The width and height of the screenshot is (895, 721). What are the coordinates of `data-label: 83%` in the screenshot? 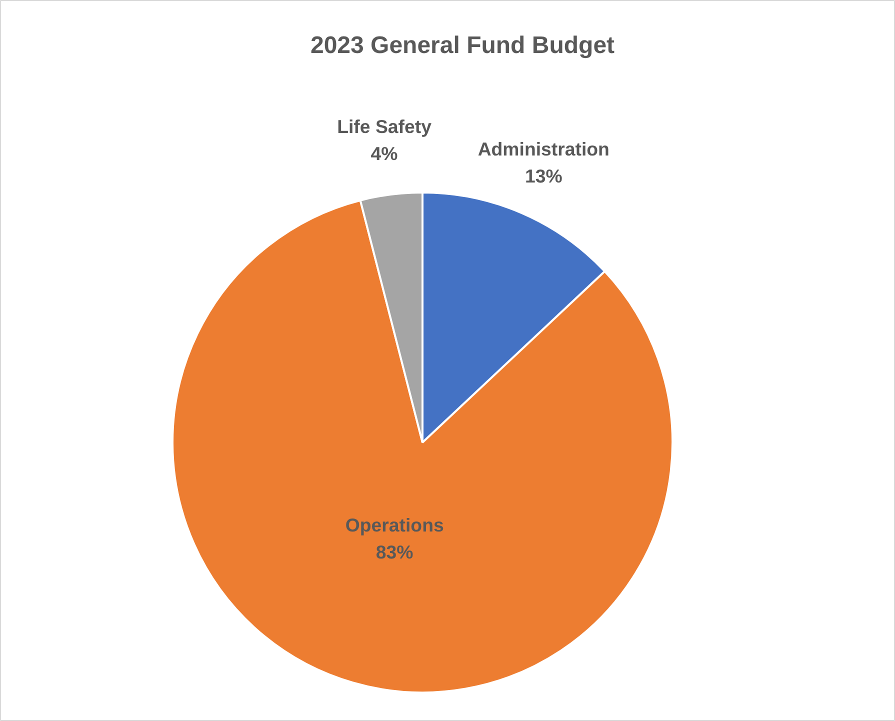 It's located at (395, 552).